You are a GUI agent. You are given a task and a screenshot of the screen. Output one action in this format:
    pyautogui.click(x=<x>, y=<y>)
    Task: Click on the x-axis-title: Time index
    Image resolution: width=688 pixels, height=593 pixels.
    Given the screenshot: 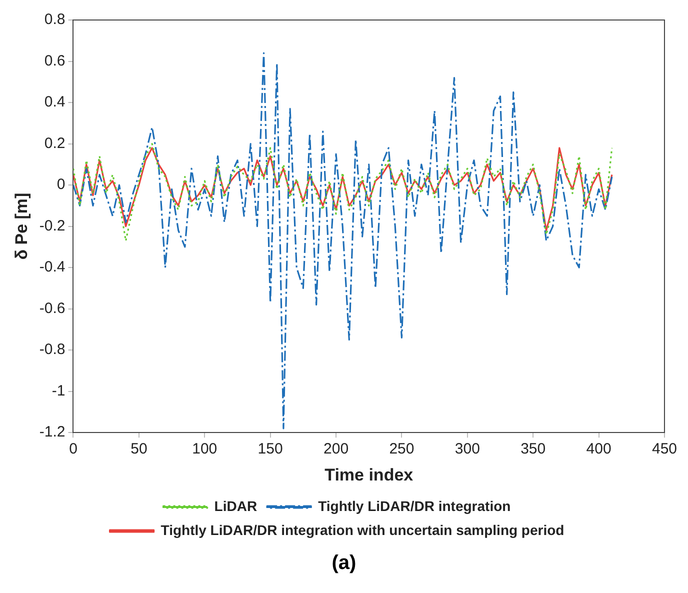 What is the action you would take?
    pyautogui.click(x=369, y=474)
    